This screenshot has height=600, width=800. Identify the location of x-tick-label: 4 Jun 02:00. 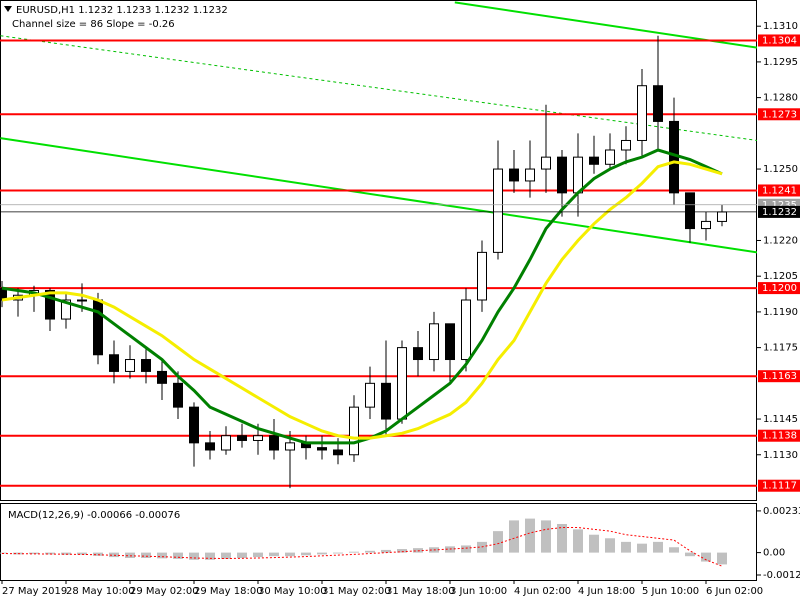
(542, 591).